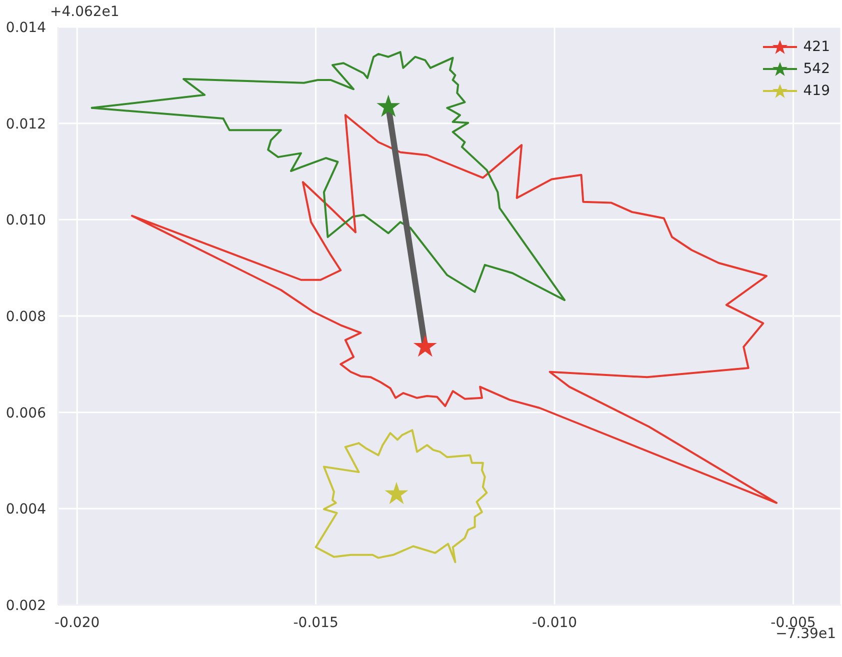 This screenshot has width=842, height=657. What do you see at coordinates (26, 28) in the screenshot?
I see `y-tick-label: 0.014` at bounding box center [26, 28].